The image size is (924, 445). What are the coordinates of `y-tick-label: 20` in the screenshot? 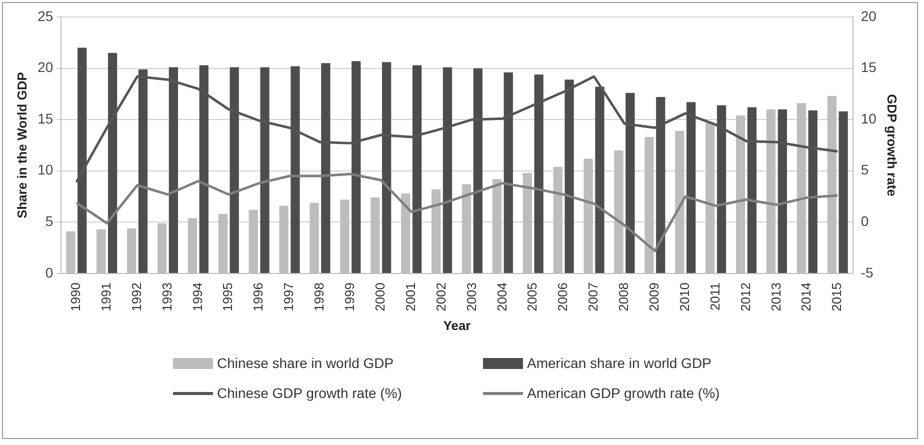 It's located at (46, 67).